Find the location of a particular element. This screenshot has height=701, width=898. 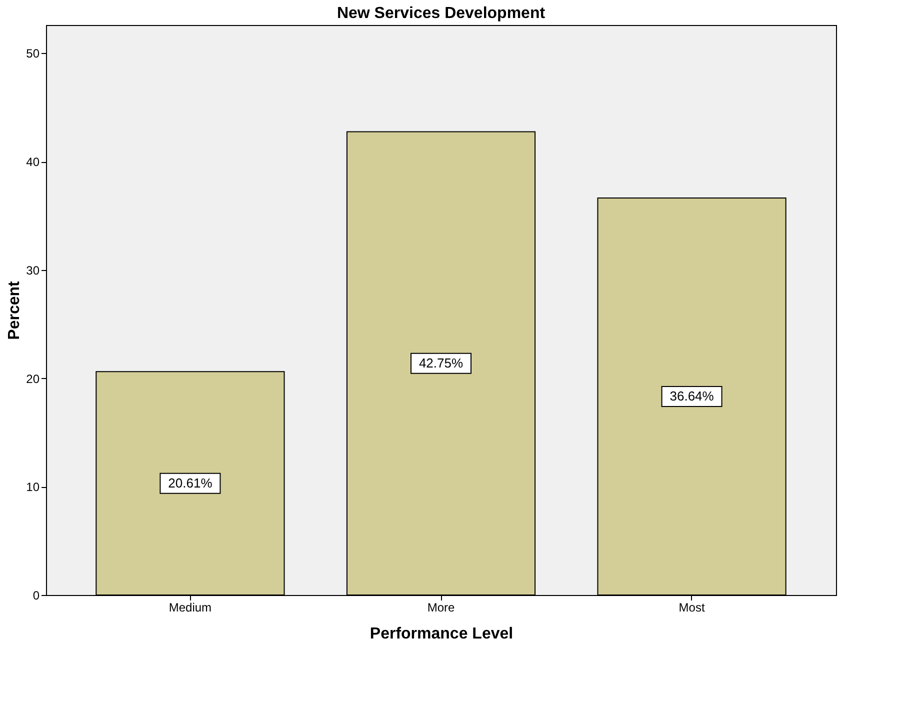

data-label: 36.64% is located at coordinates (692, 396).